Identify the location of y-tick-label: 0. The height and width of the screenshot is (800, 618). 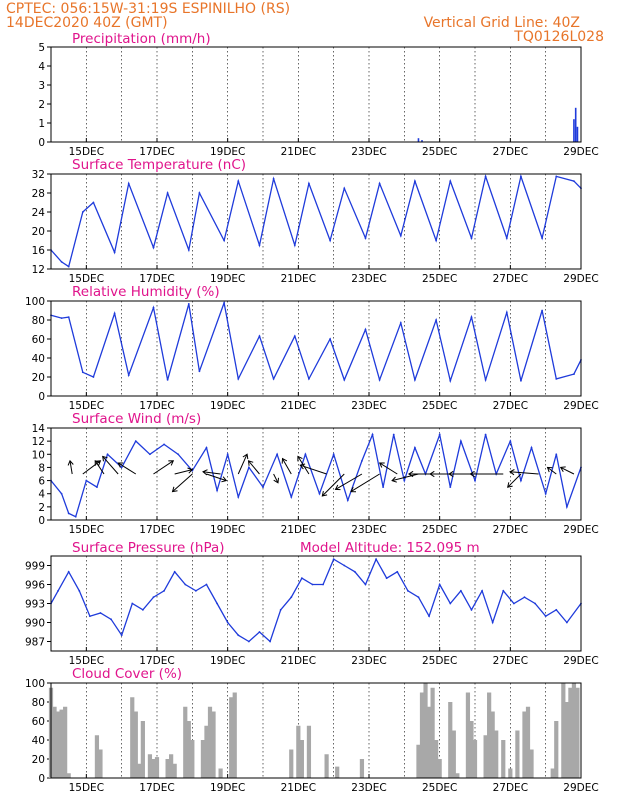
(41, 143).